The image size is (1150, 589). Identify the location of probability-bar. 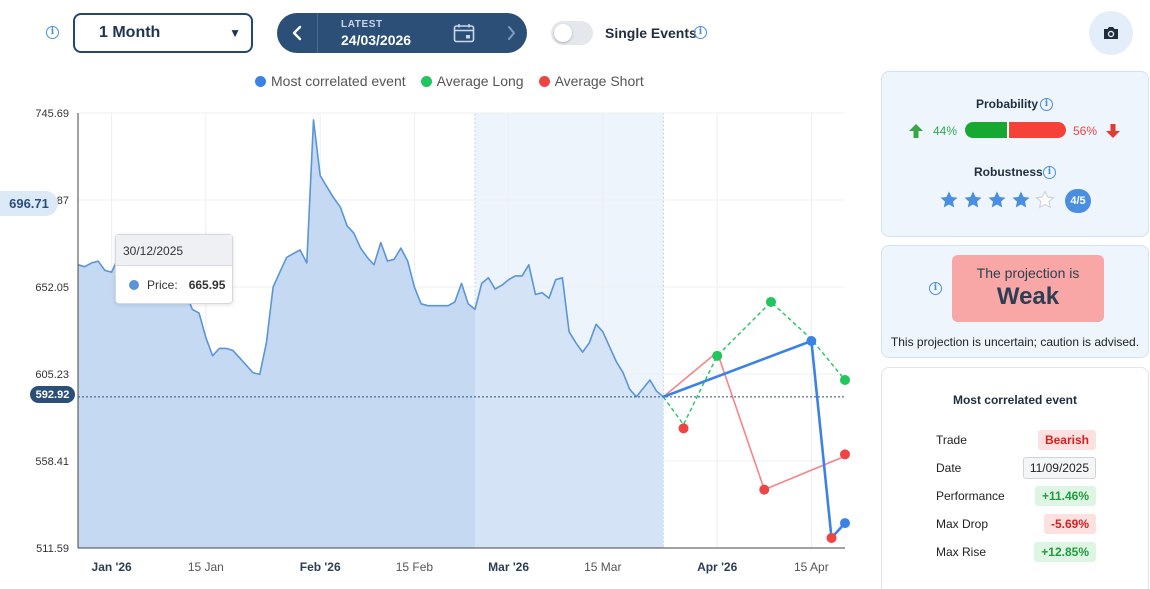
(1015, 130).